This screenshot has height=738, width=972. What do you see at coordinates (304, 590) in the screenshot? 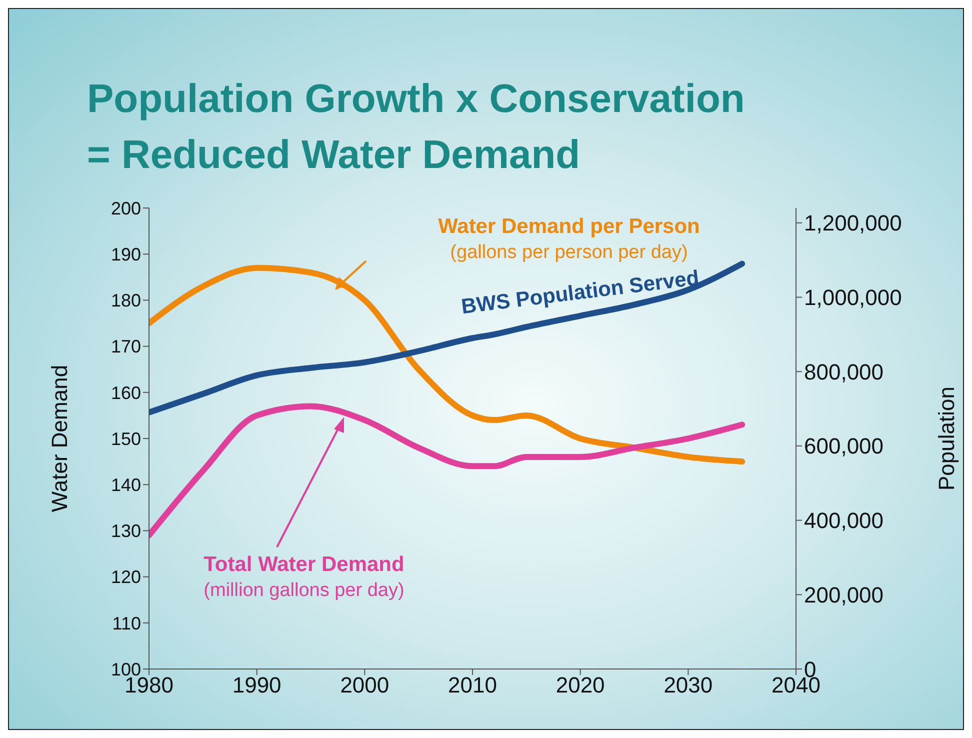
I see `annotation: (million gallons per day)` at bounding box center [304, 590].